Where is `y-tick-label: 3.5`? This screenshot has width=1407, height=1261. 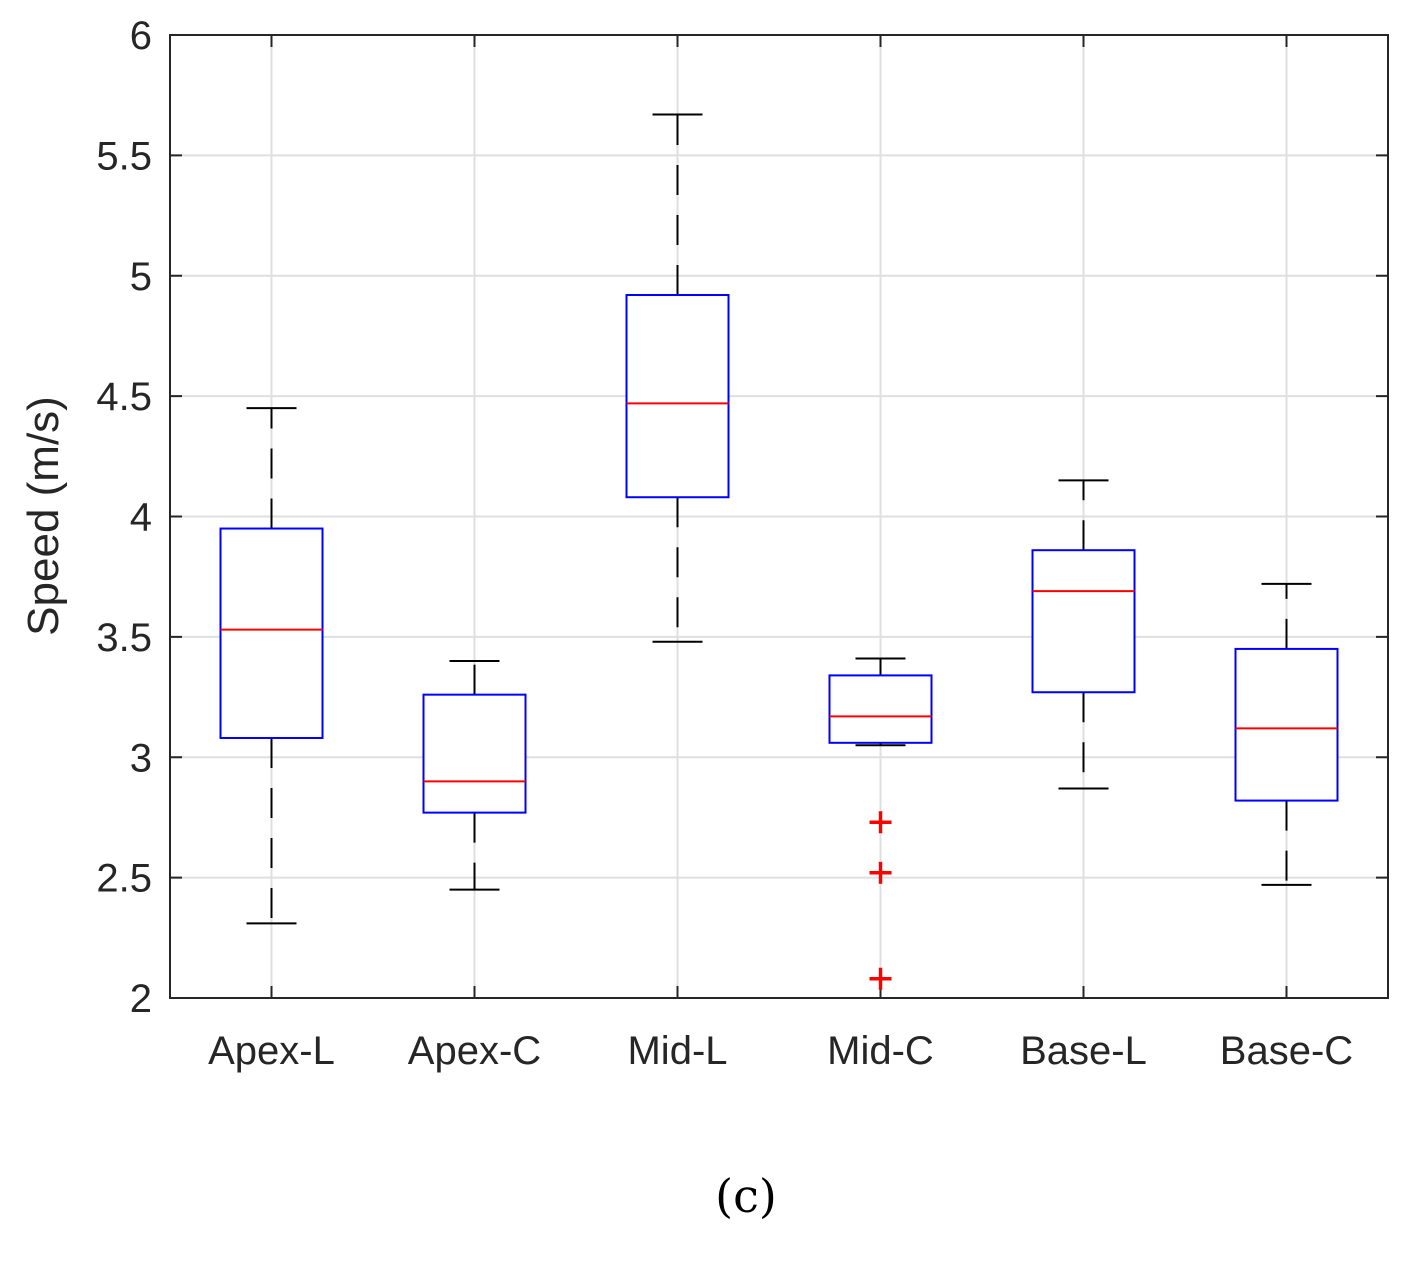 y-tick-label: 3.5 is located at coordinates (124, 638).